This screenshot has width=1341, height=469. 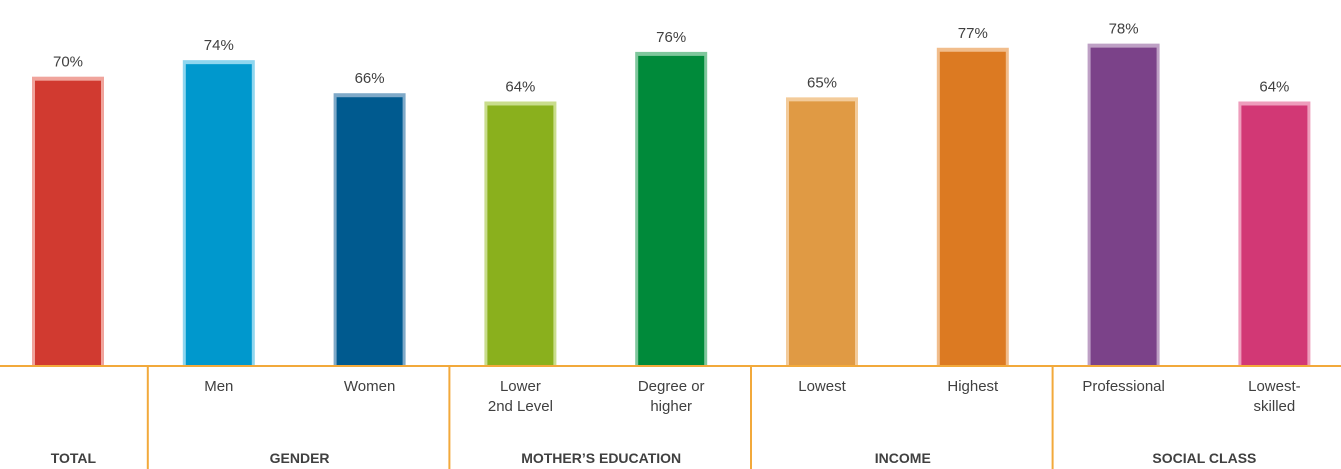 What do you see at coordinates (1274, 386) in the screenshot?
I see `category-label-lowest-skilled: Lowest-` at bounding box center [1274, 386].